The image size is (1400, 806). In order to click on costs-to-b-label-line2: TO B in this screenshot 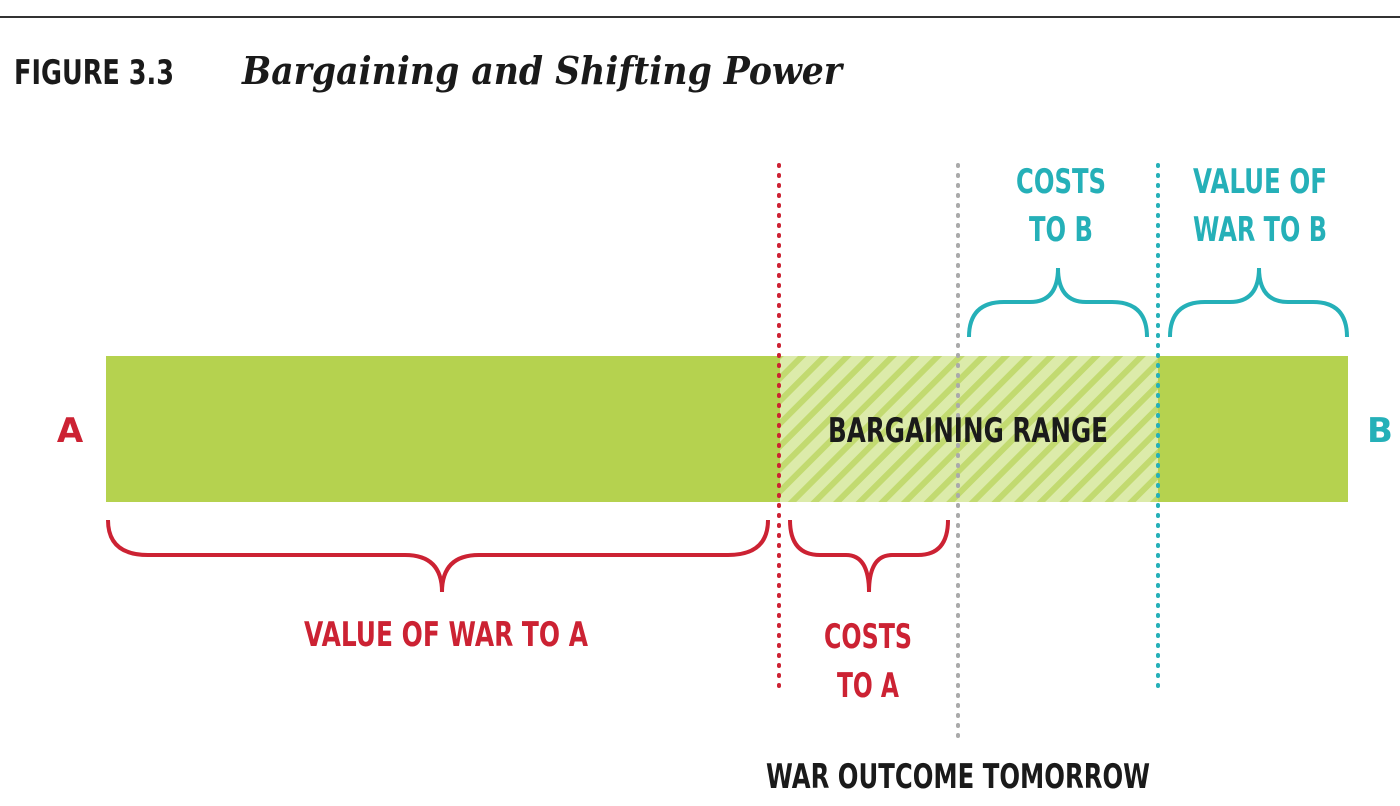, I will do `click(1061, 230)`.